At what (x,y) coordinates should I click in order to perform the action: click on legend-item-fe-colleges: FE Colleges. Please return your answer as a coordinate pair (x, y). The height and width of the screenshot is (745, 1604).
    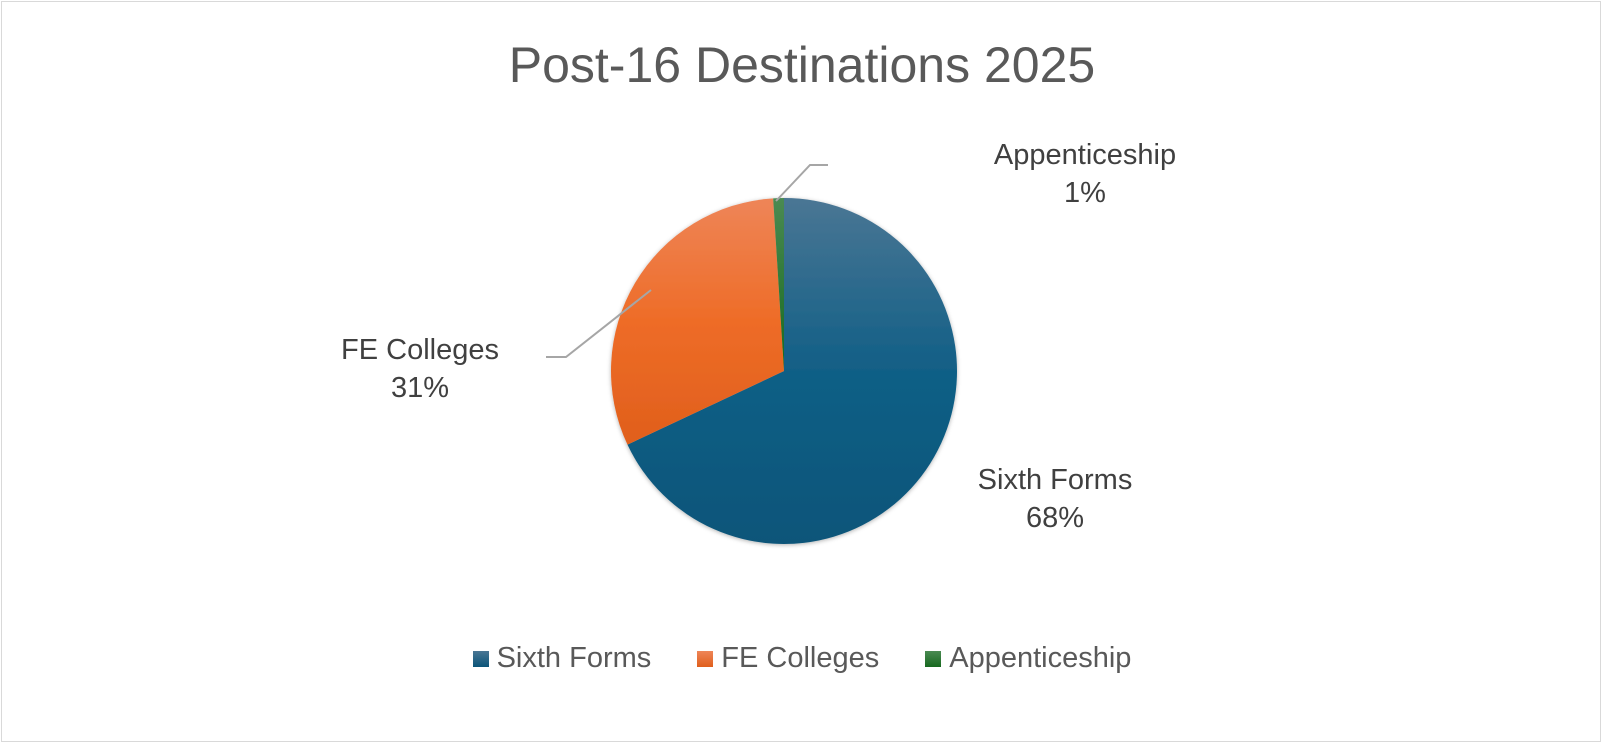
    Looking at the image, I should click on (788, 658).